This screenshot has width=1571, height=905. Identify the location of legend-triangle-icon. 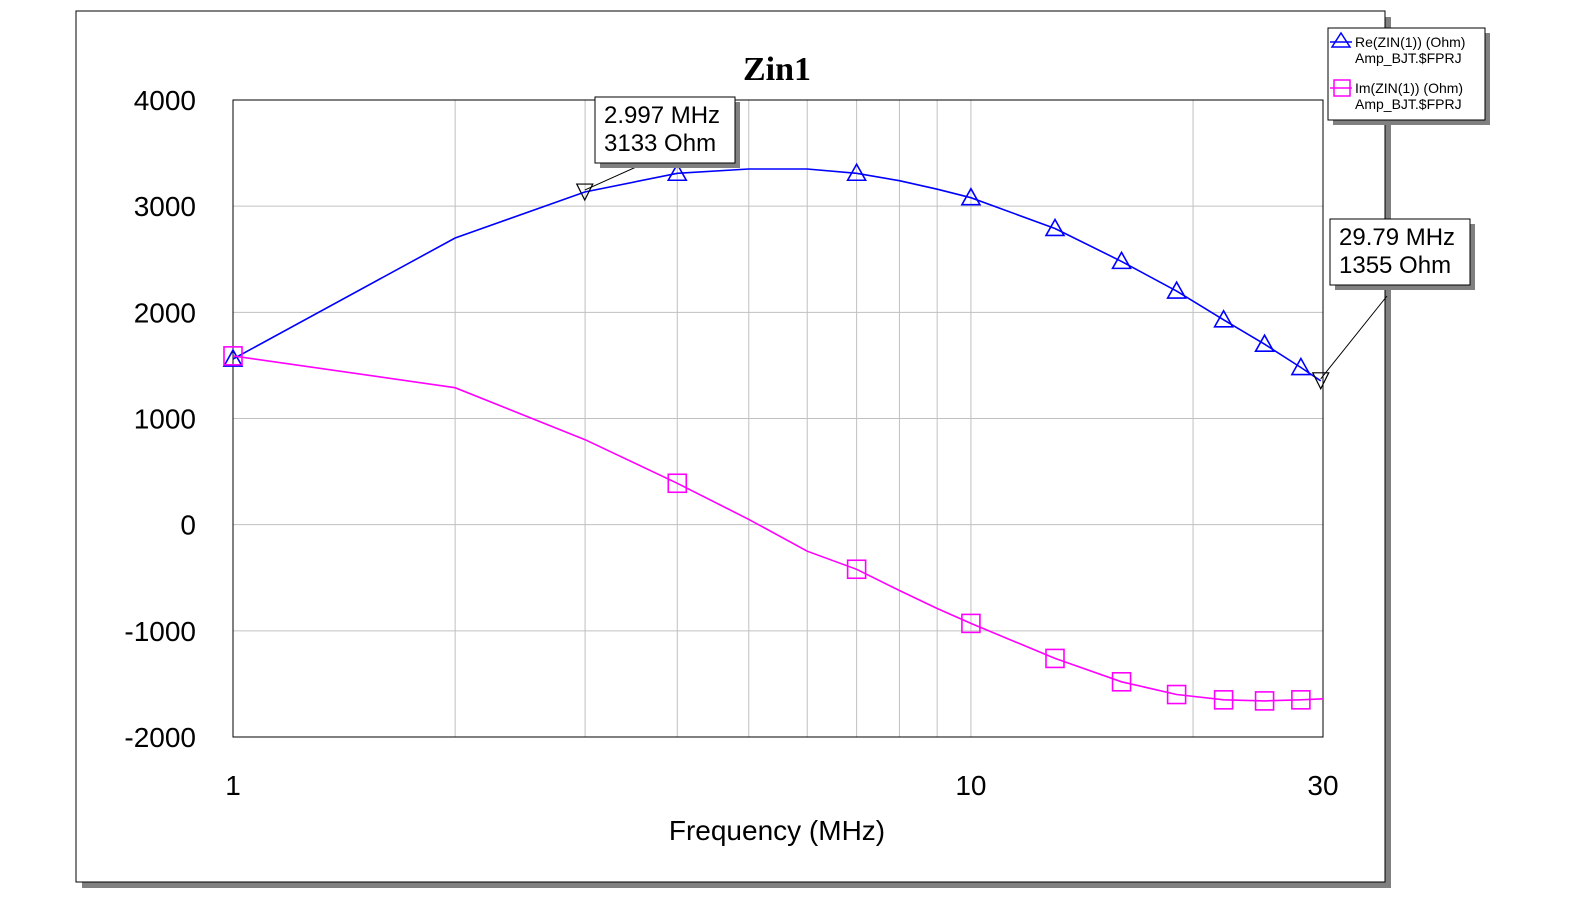
(1341, 39).